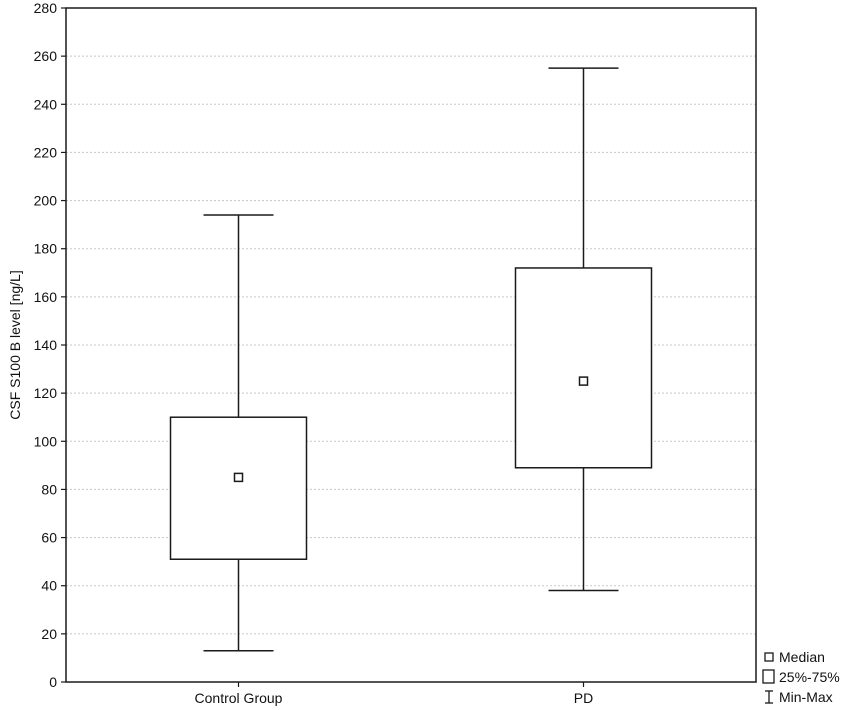 This screenshot has height=710, width=850. I want to click on x-axis: Control Group PD, so click(394, 694).